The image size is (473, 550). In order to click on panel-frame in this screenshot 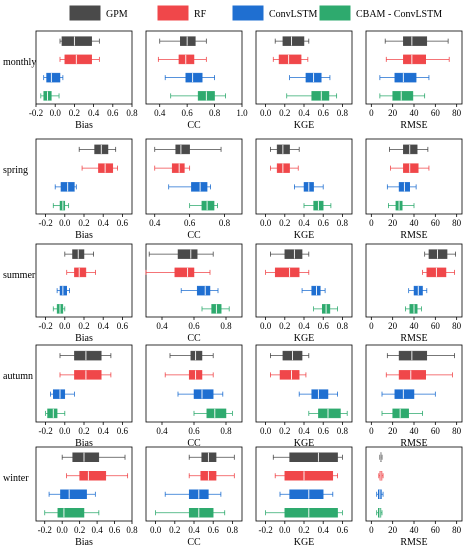, I will do `click(194, 176)`.